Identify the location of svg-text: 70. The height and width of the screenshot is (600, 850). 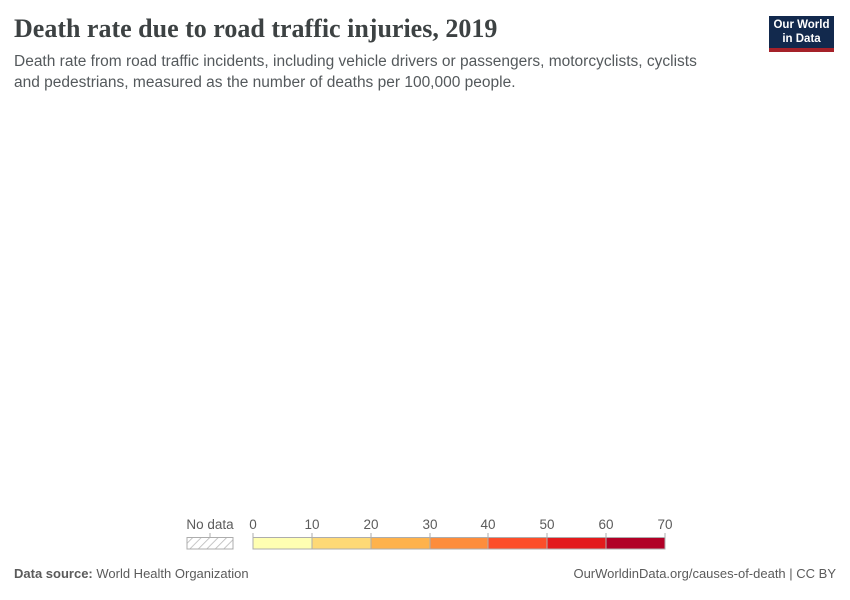
(664, 524).